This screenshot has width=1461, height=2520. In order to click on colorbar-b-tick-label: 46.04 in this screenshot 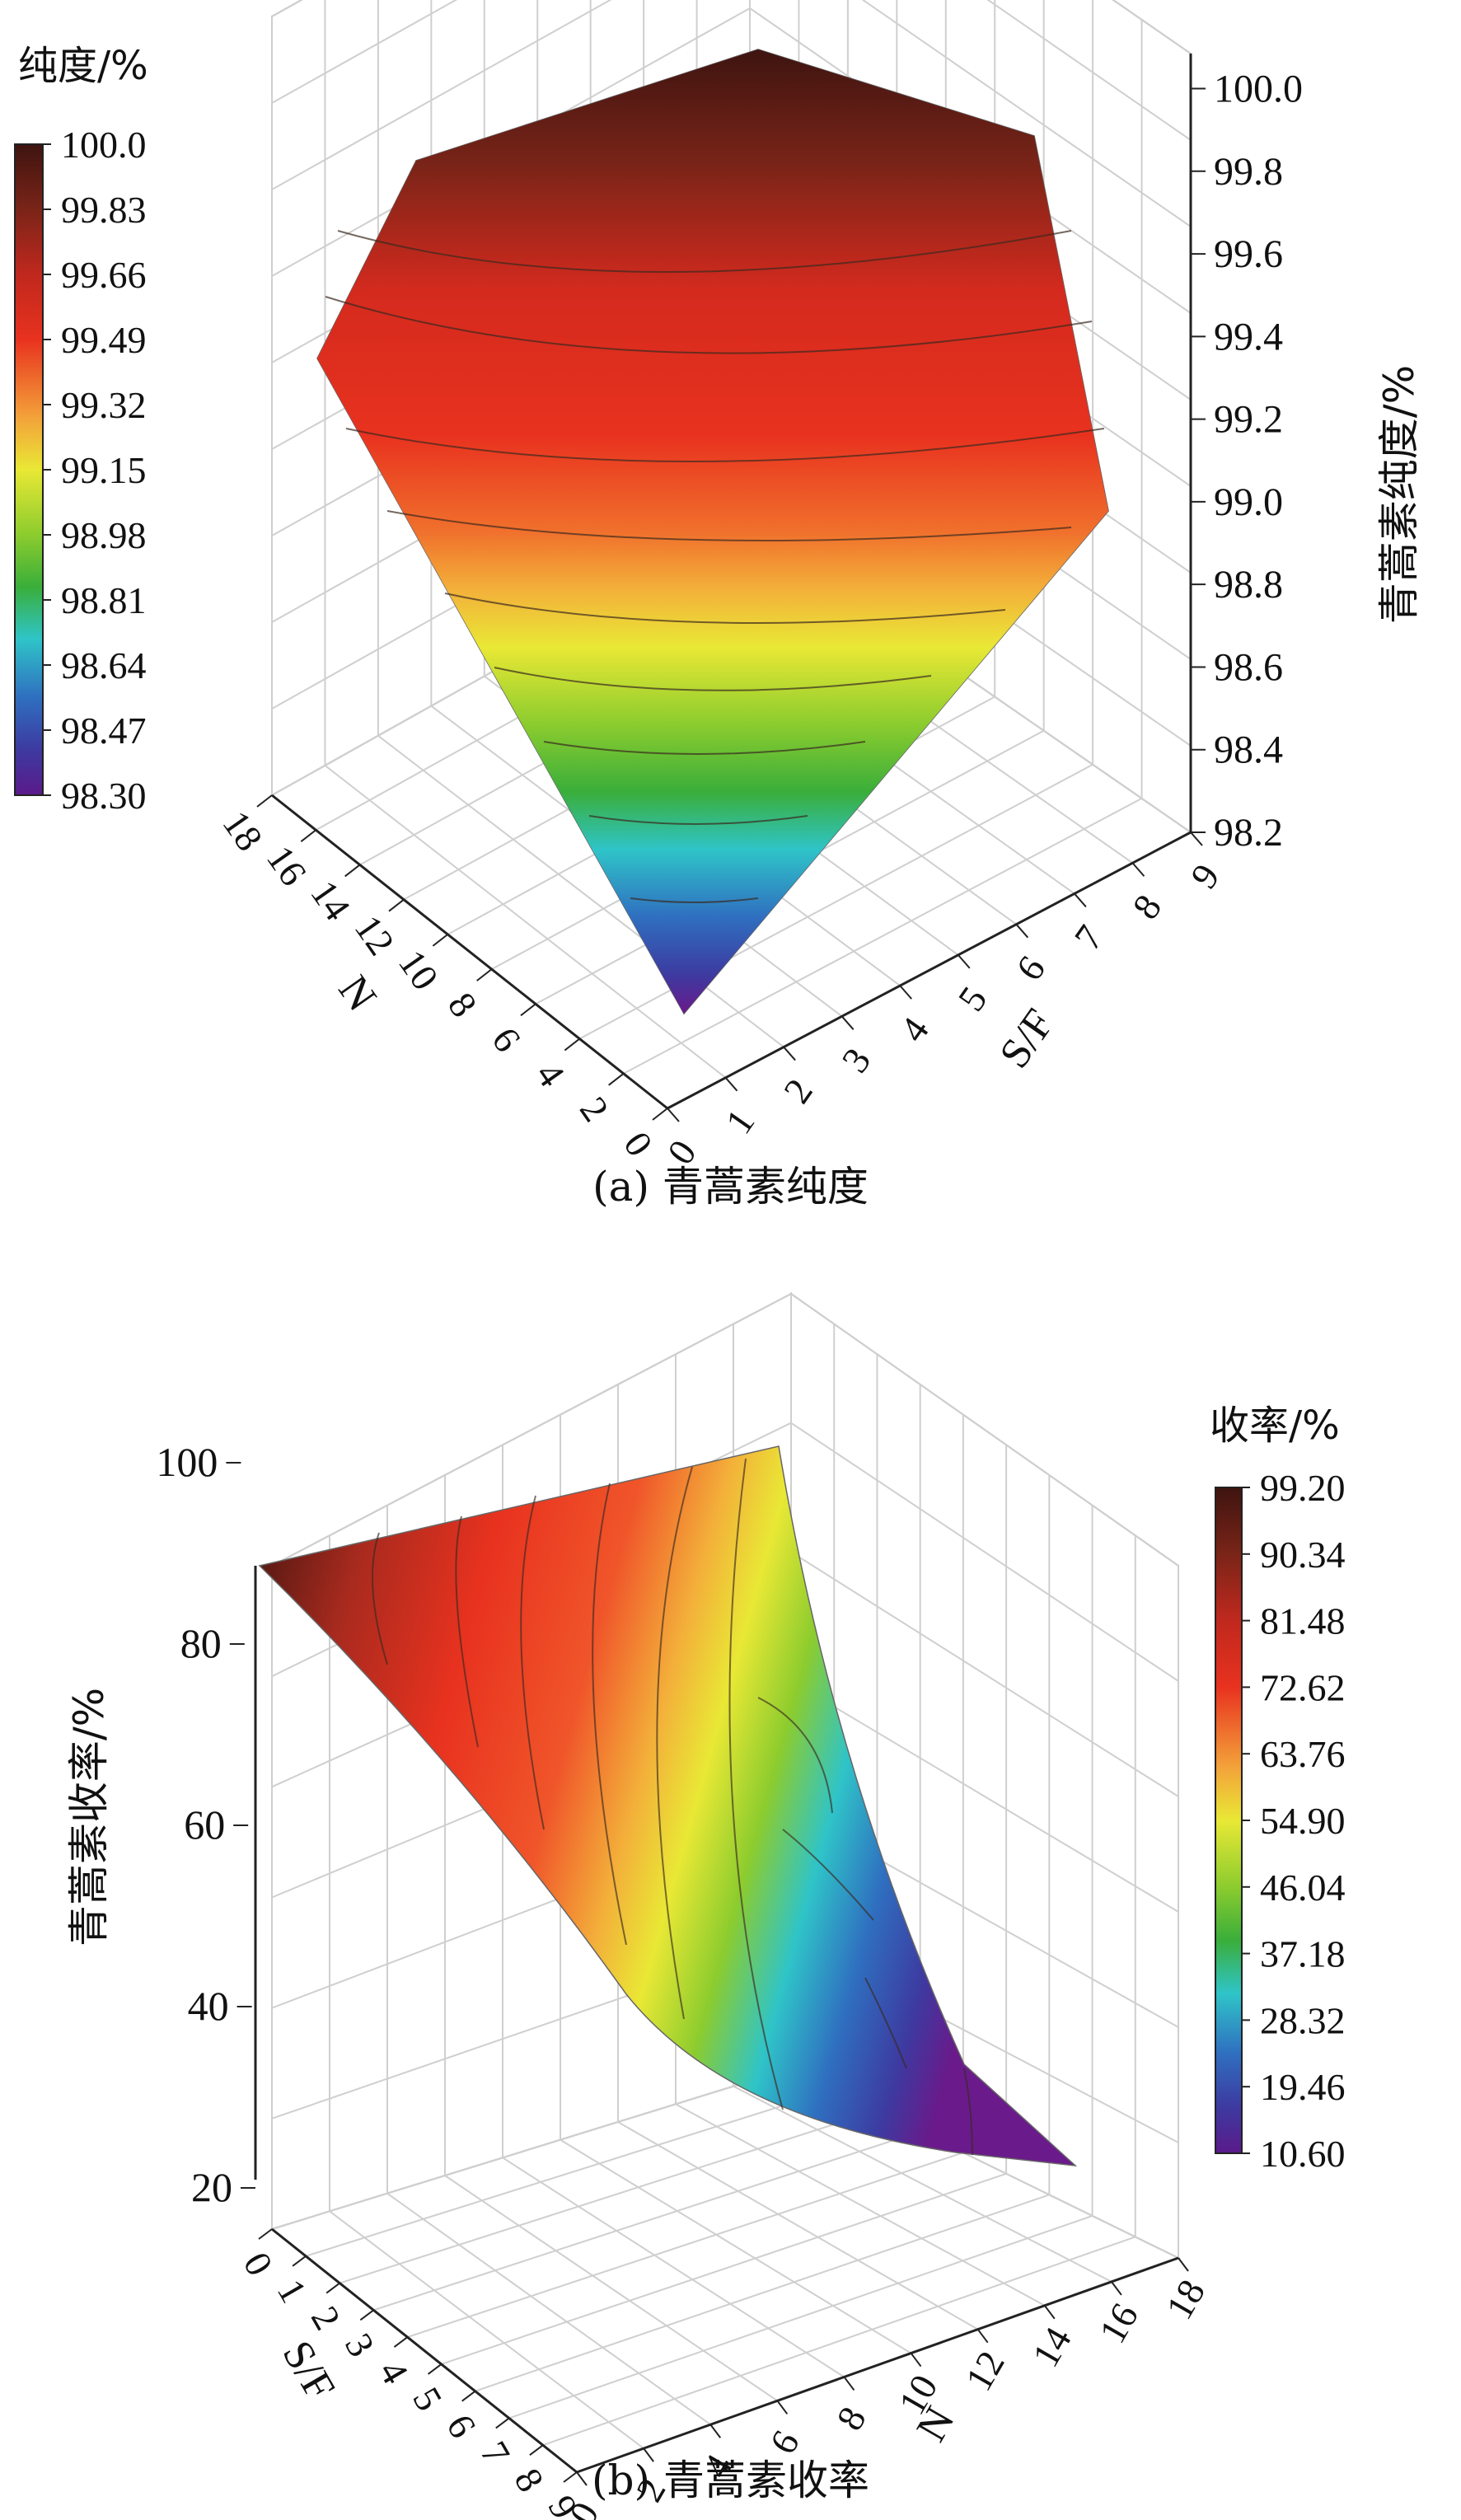, I will do `click(1303, 1888)`.